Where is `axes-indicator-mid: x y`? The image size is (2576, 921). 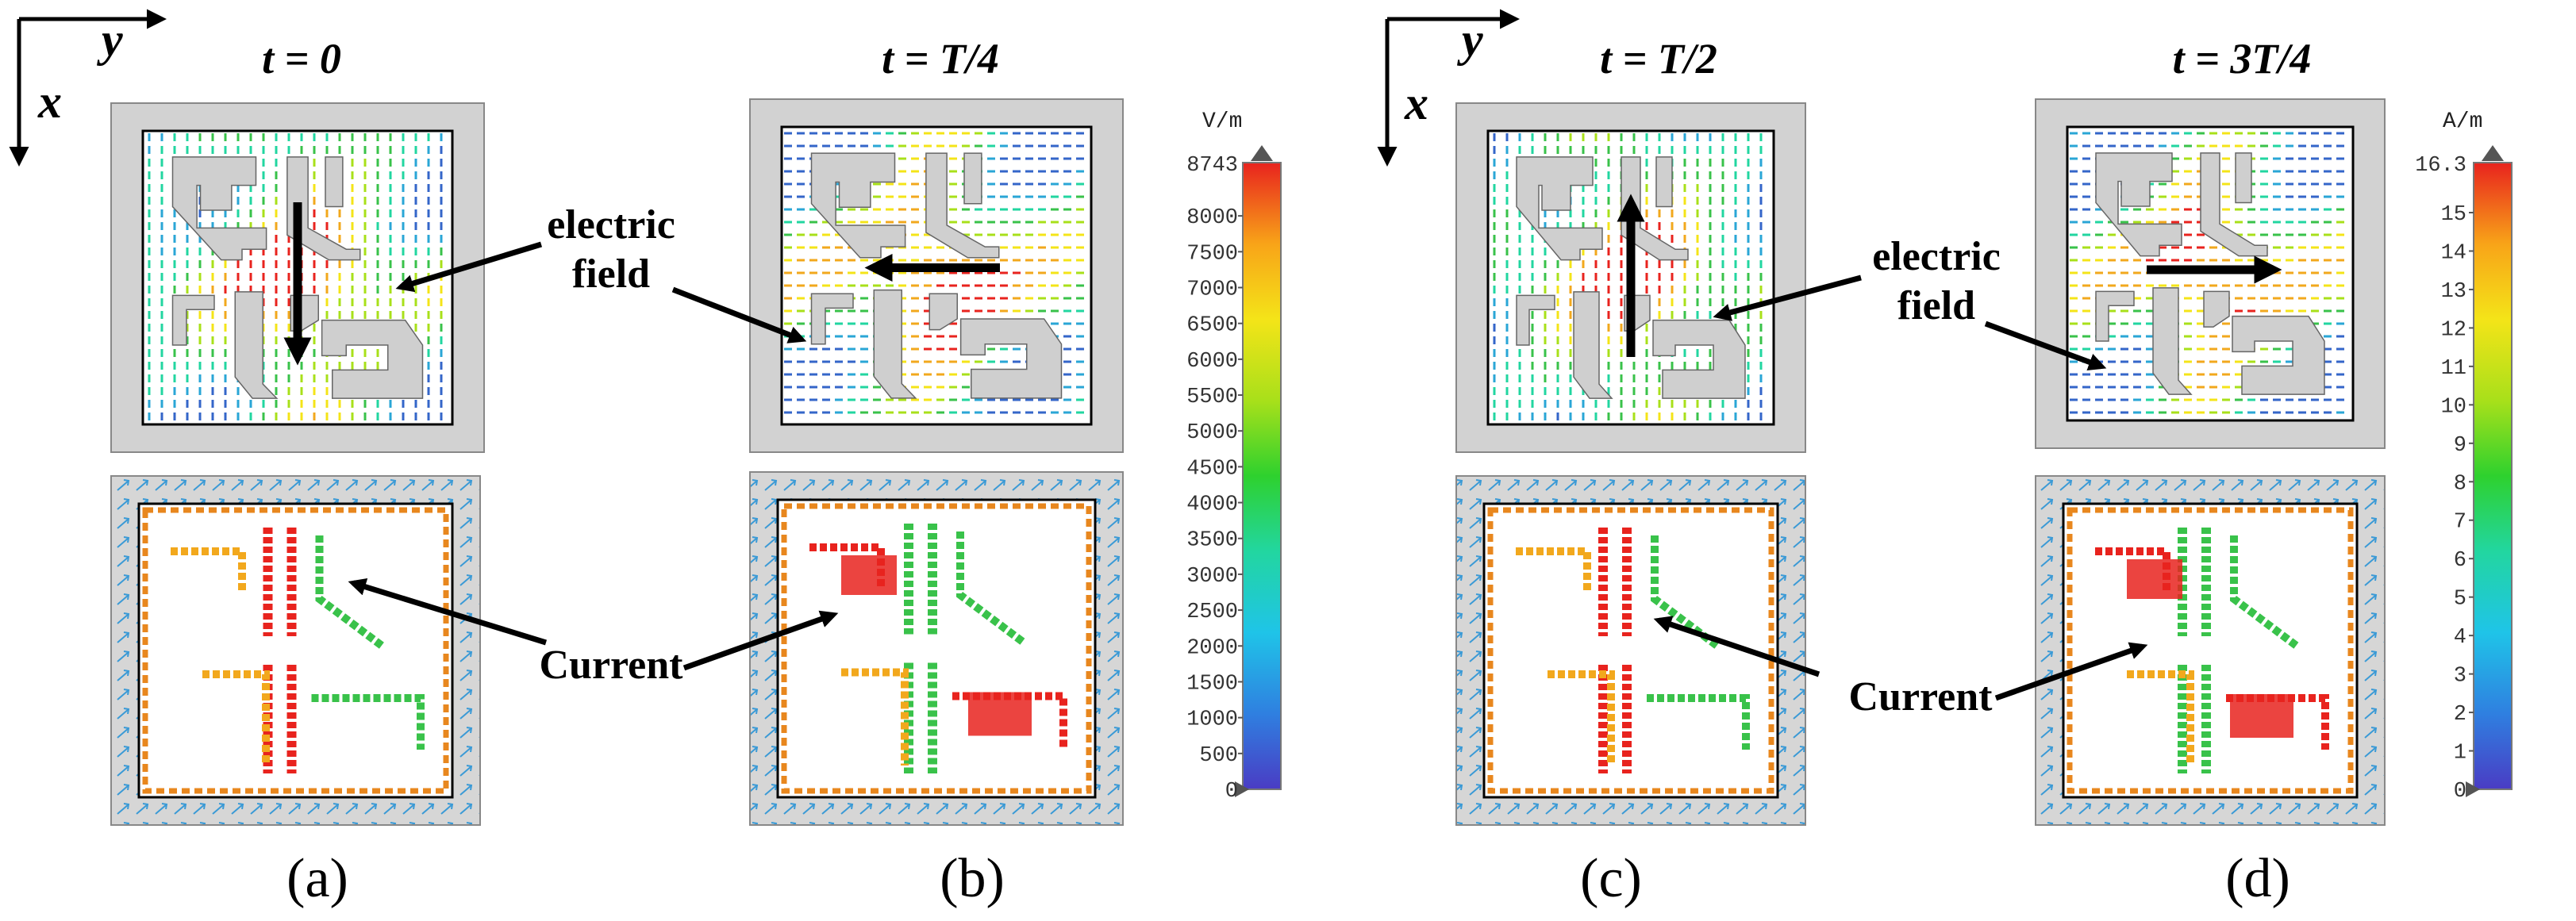
axes-indicator-mid: x y is located at coordinates (1448, 88).